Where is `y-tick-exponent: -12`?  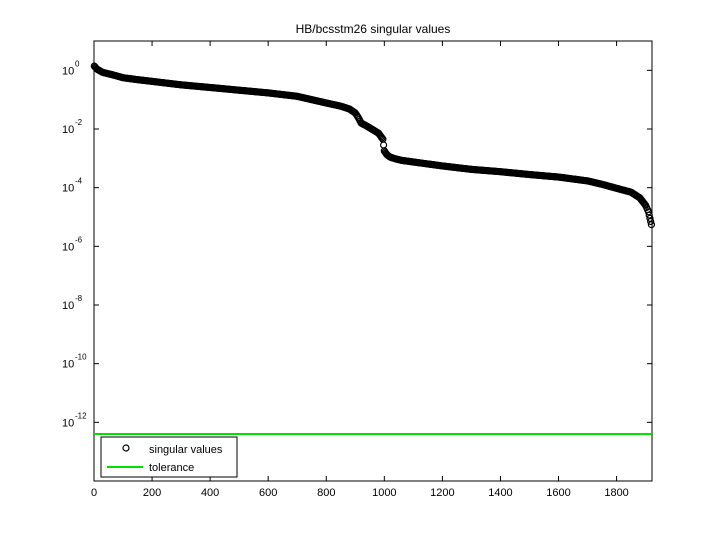 y-tick-exponent: -12 is located at coordinates (81, 415).